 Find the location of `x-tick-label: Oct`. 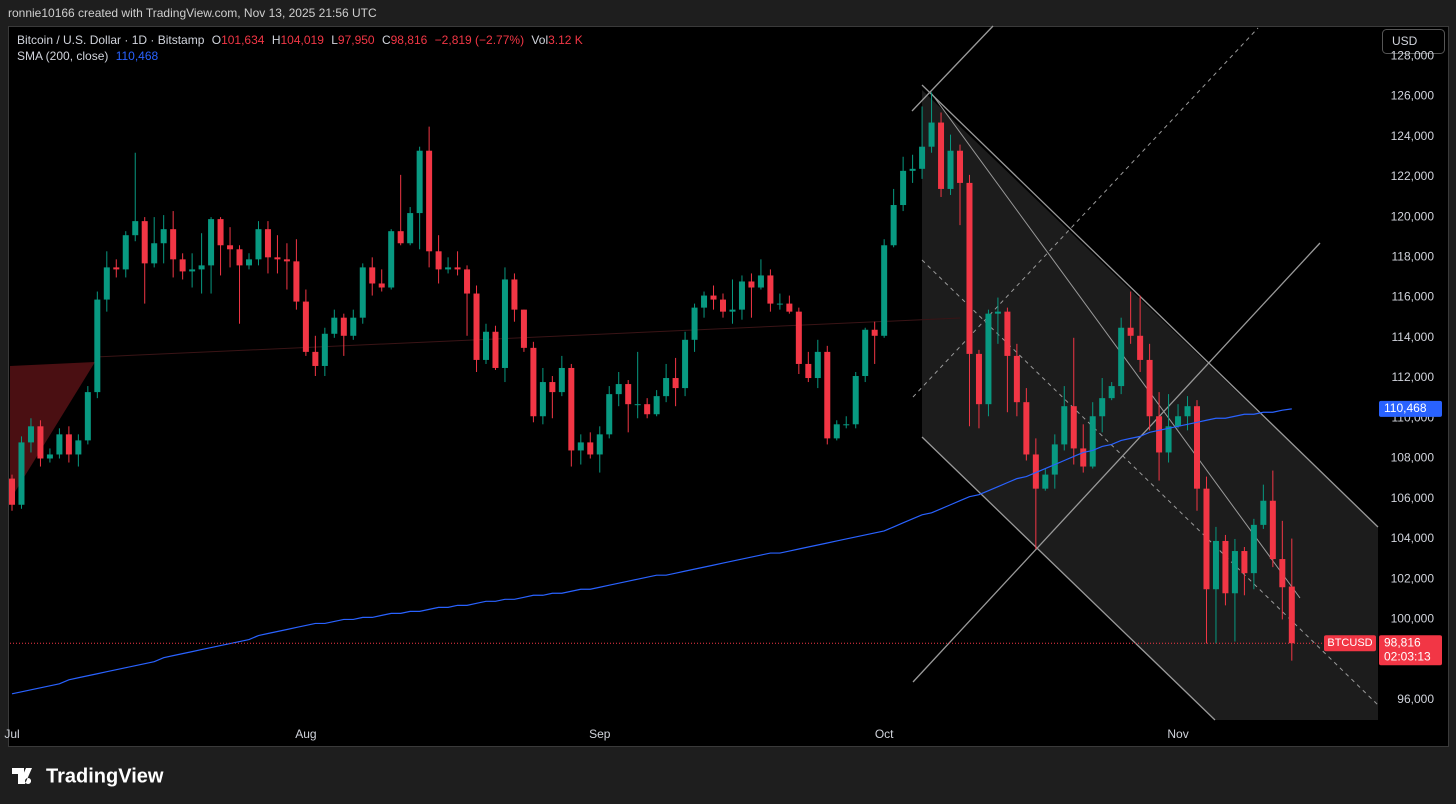

x-tick-label: Oct is located at coordinates (884, 734).